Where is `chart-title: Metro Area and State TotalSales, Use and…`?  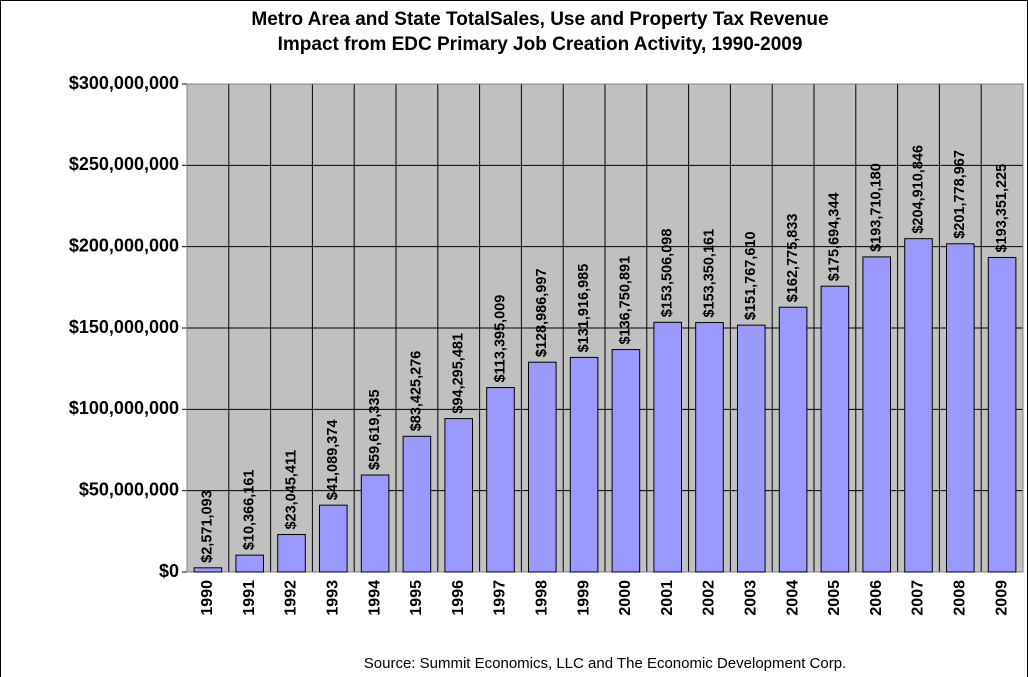
chart-title: Metro Area and State TotalSales, Use and… is located at coordinates (539, 19).